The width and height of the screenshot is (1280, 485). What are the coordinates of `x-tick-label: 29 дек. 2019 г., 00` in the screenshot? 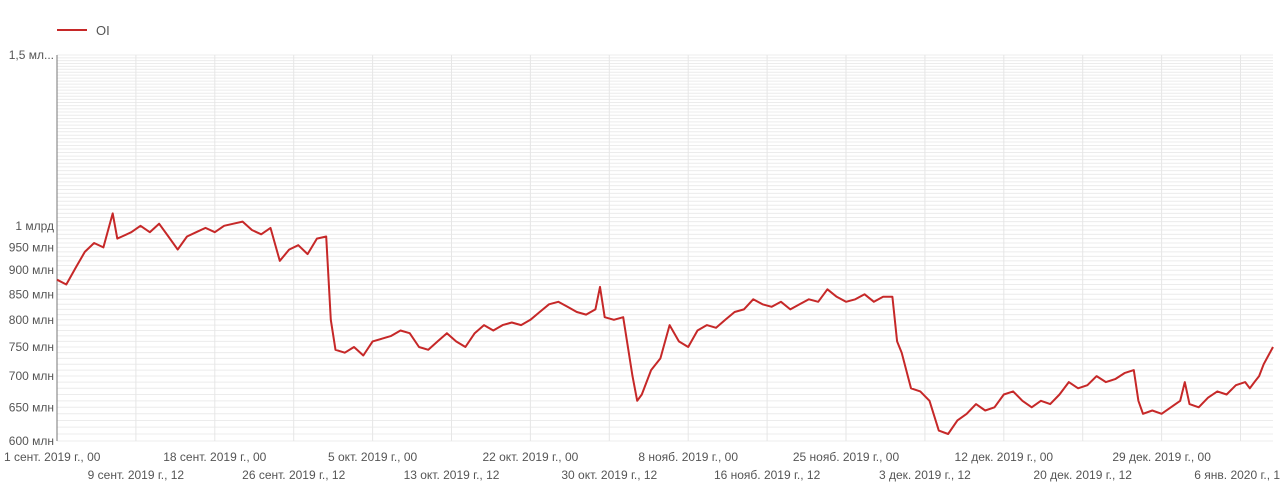 It's located at (1161, 457).